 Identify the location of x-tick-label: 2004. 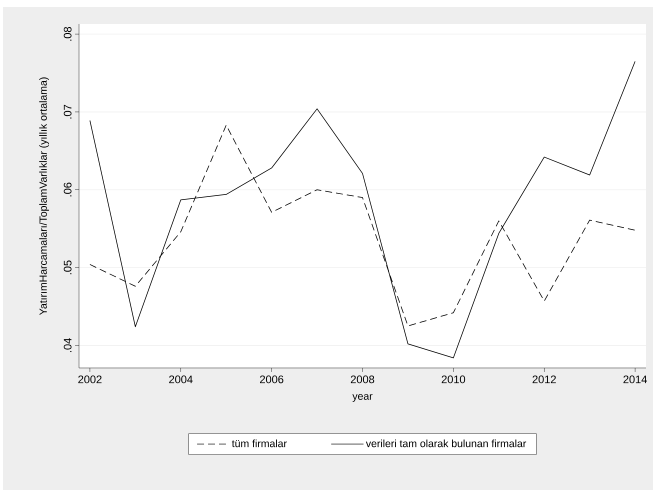
(181, 380).